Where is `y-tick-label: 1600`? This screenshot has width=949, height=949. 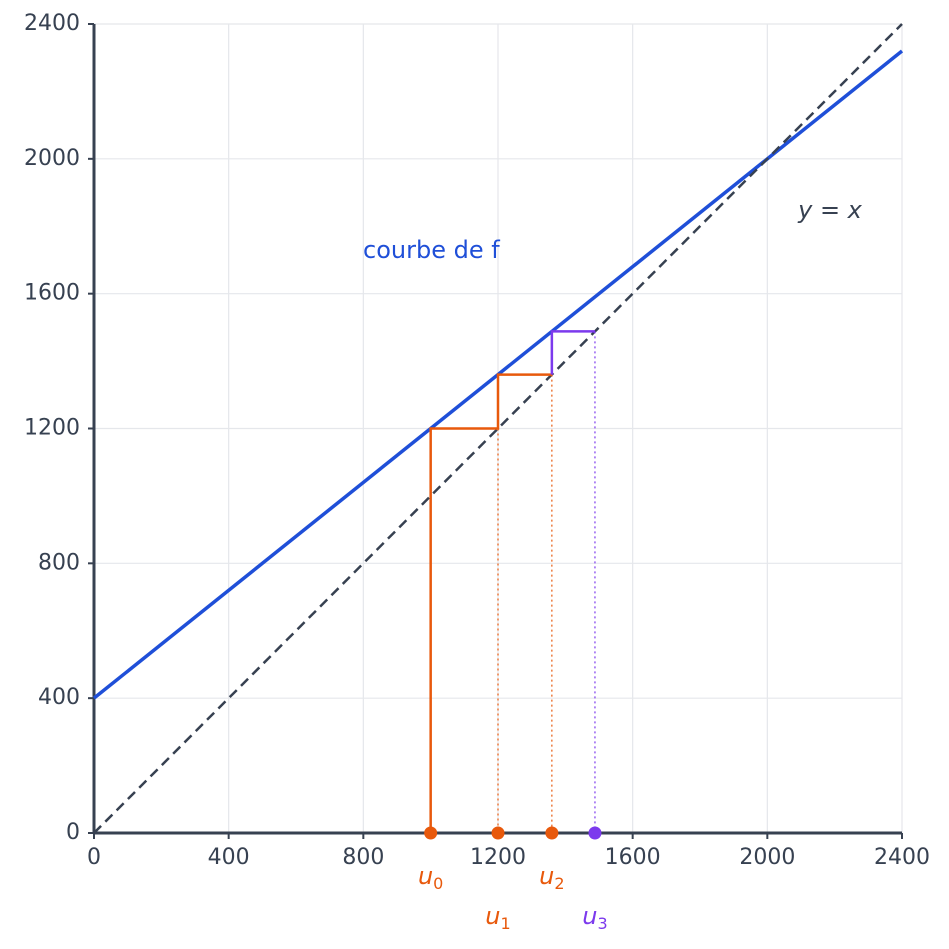 y-tick-label: 1600 is located at coordinates (52, 293).